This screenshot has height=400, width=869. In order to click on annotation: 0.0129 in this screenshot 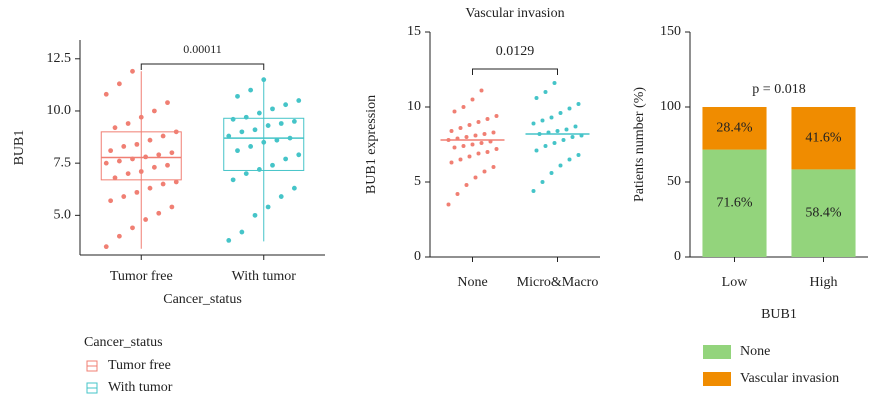, I will do `click(515, 51)`.